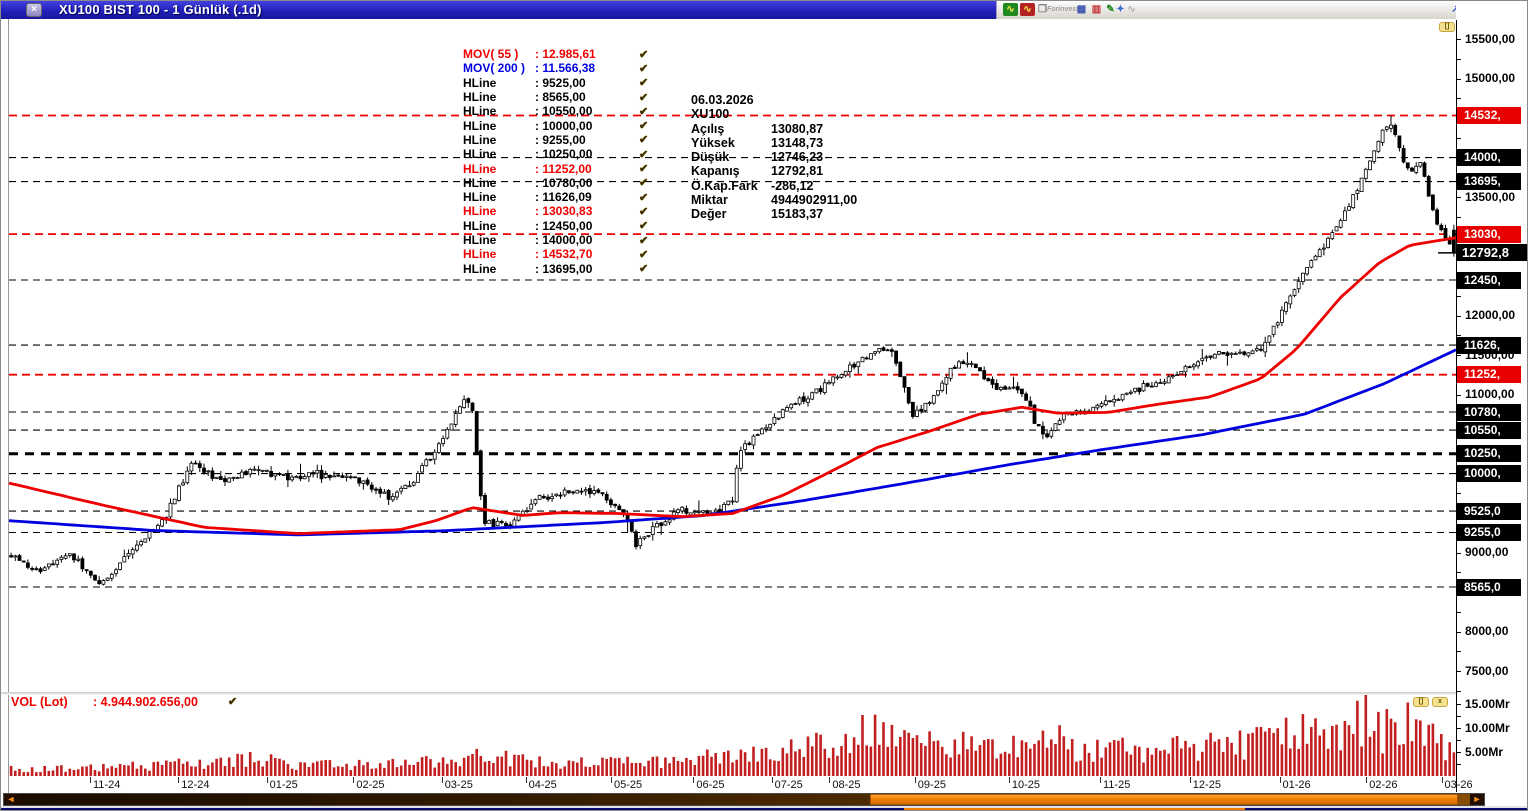 This screenshot has height=811, width=1528. Describe the element at coordinates (458, 785) in the screenshot. I see `time-axis-label: 03-25` at that location.